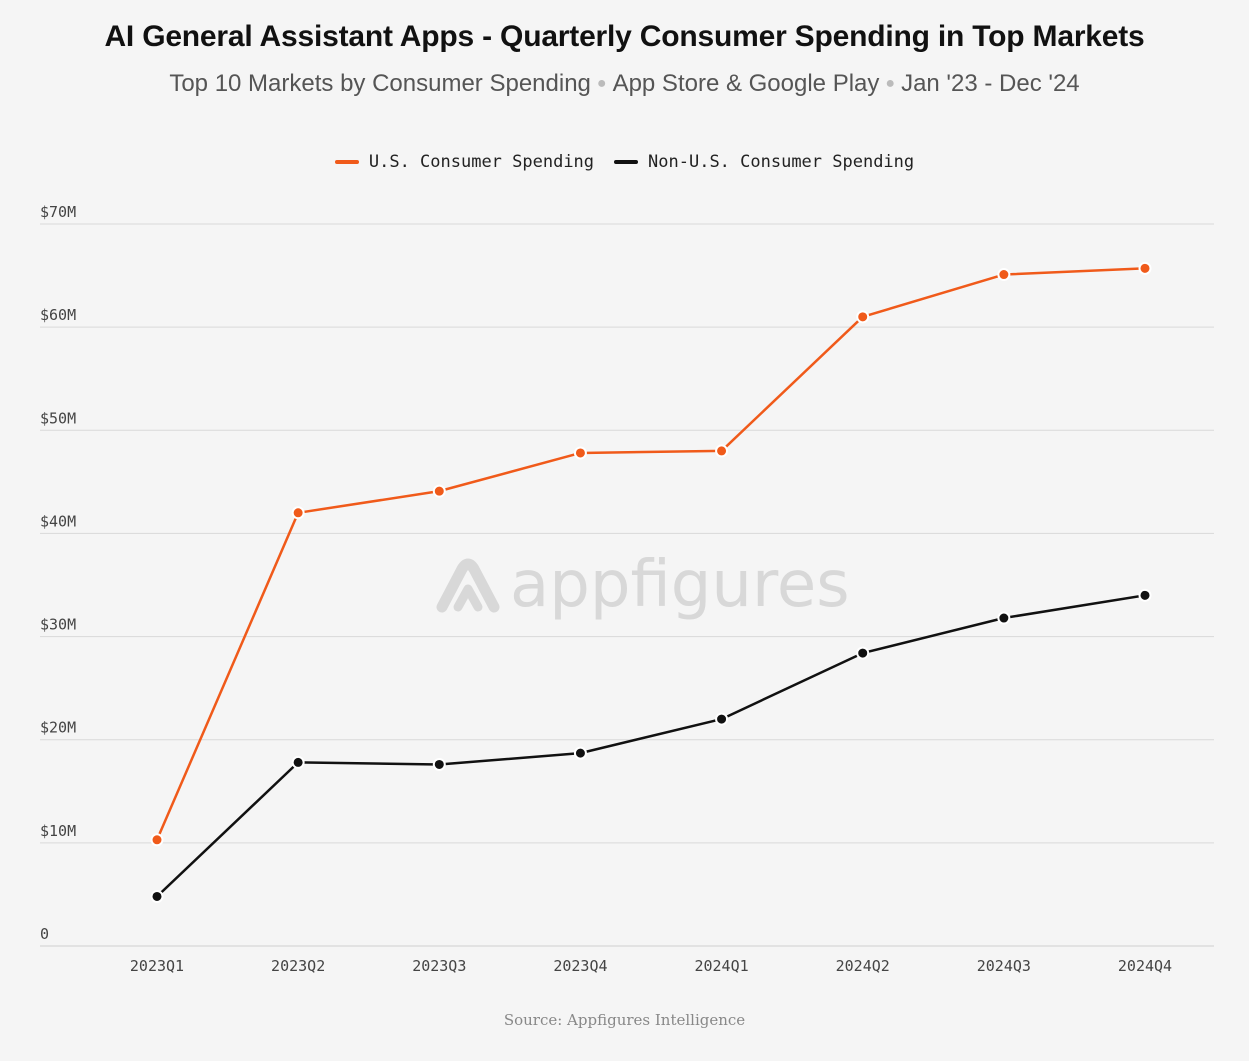  I want to click on subtitle-markets: Top 10 Markets by Consumer Spending, so click(380, 83).